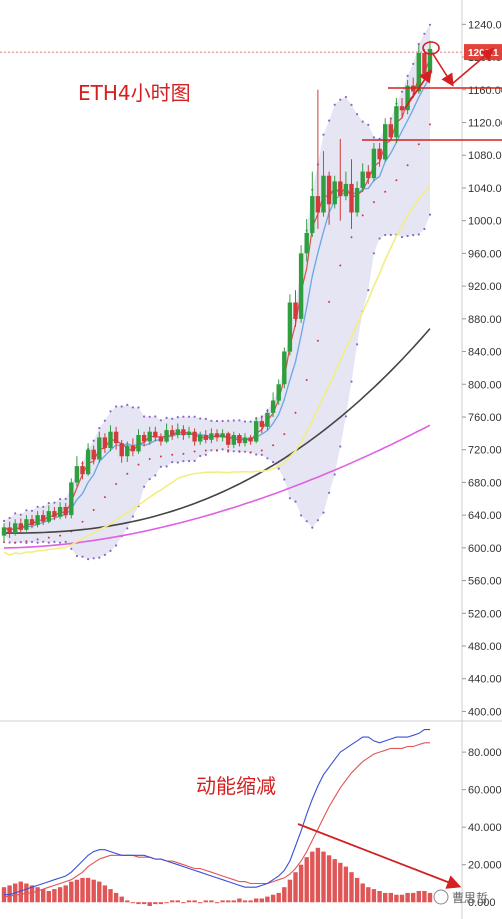  Describe the element at coordinates (485, 516) in the screenshot. I see `price-tick-label: 640.00` at that location.